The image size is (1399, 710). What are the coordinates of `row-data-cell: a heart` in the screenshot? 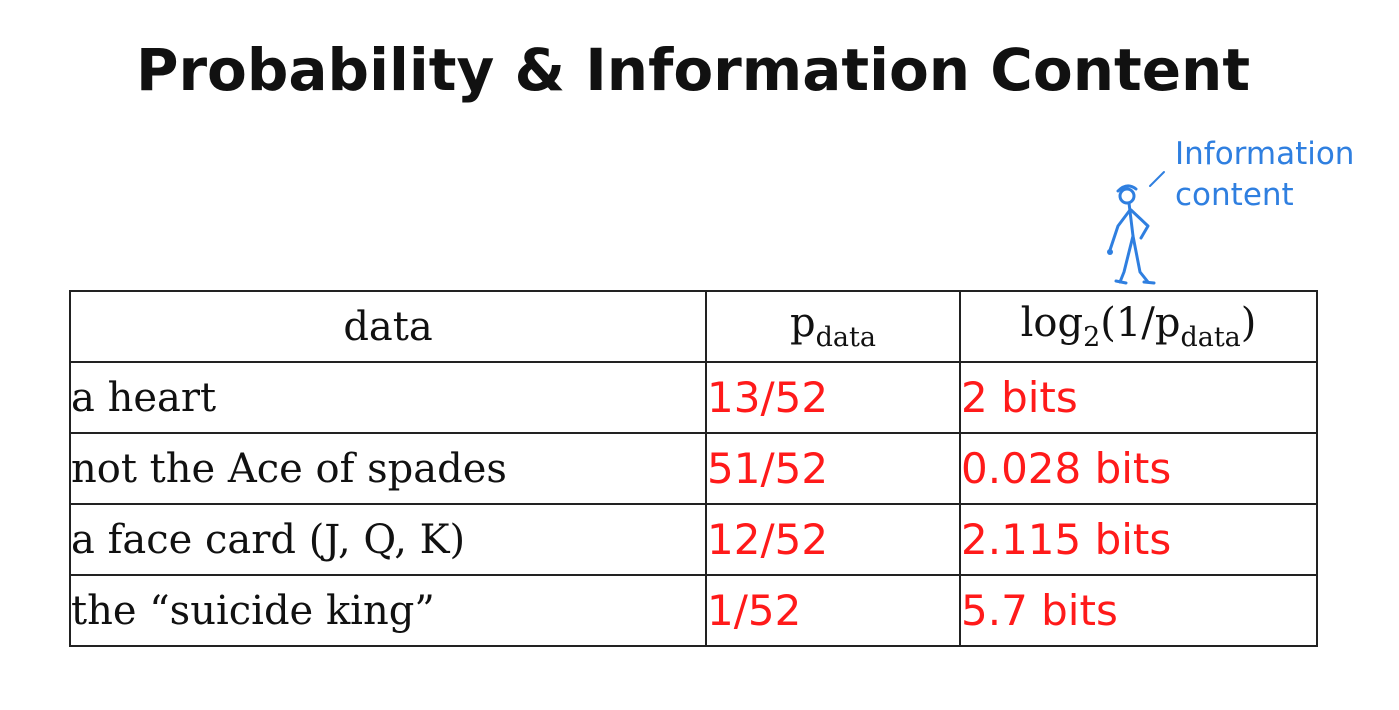 It's located at (388, 397).